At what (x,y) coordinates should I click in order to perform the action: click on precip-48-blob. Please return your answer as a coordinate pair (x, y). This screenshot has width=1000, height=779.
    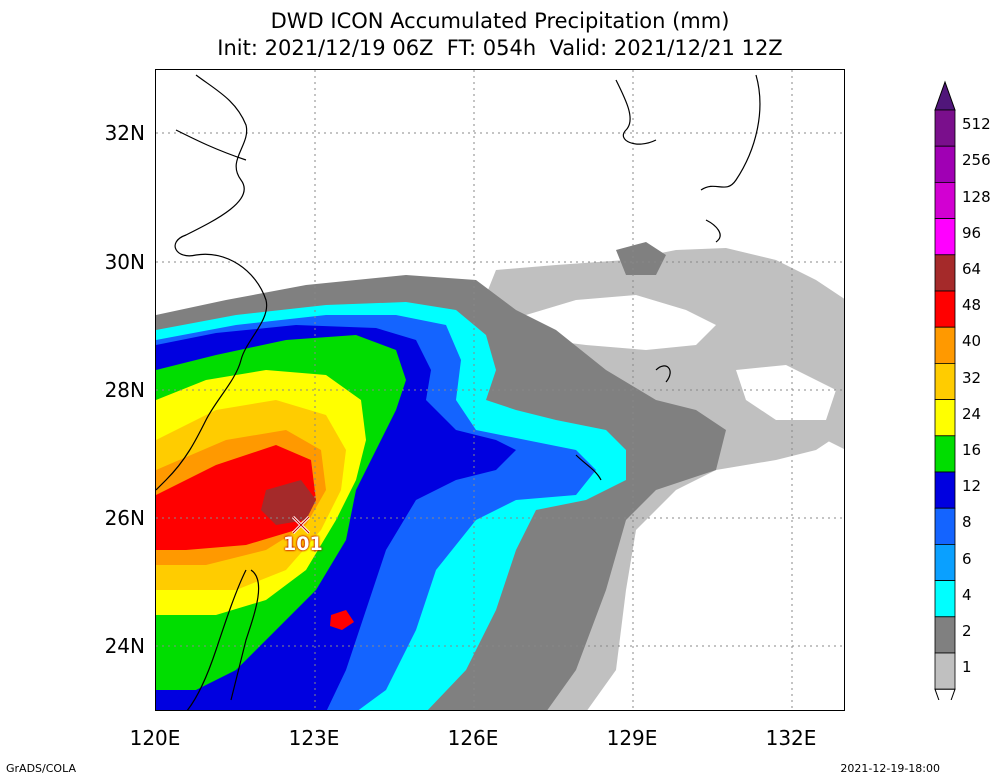
    Looking at the image, I should click on (342, 620).